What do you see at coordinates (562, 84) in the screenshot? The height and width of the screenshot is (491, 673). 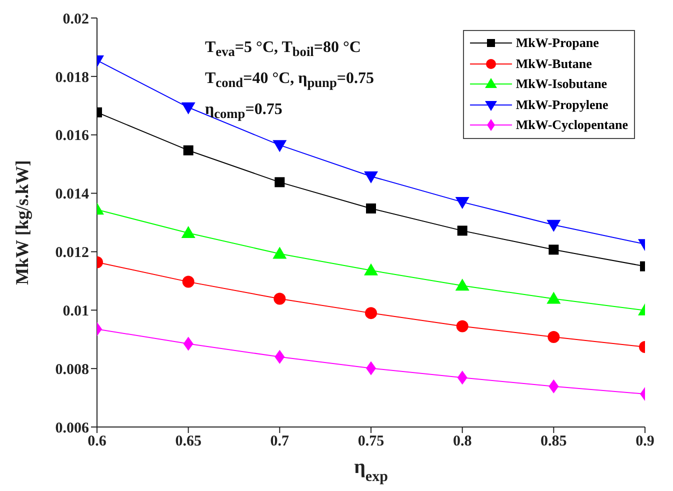 I see `legend-label: MkW-Isobutane` at bounding box center [562, 84].